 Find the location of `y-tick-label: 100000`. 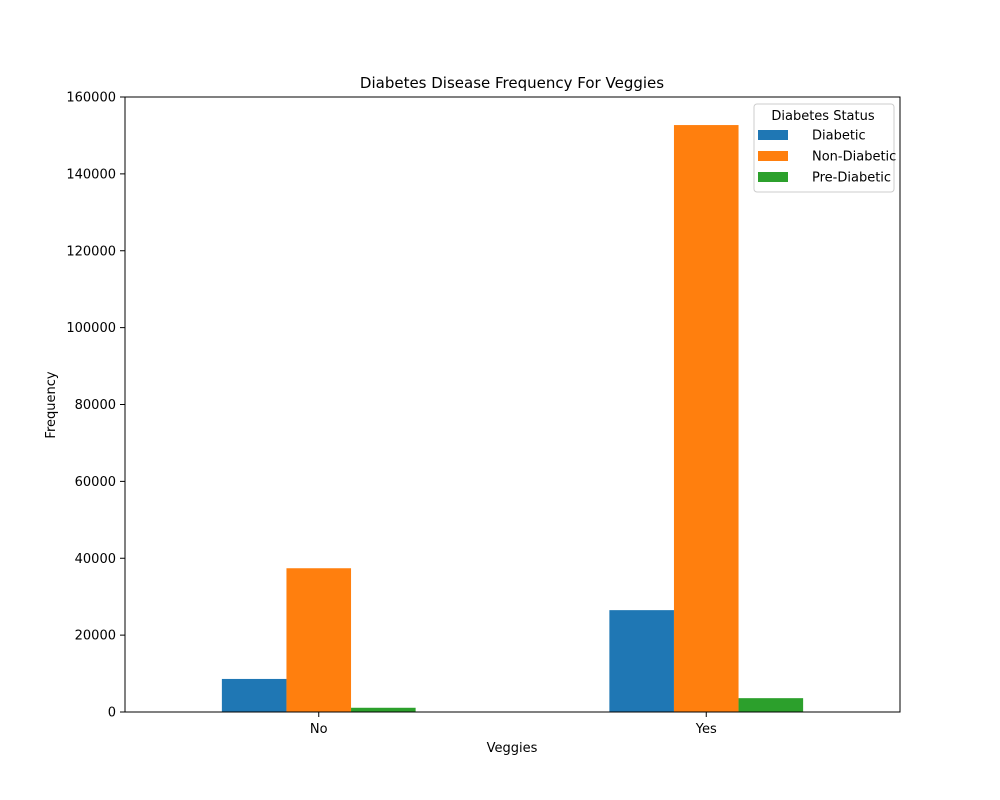

y-tick-label: 100000 is located at coordinates (91, 328).